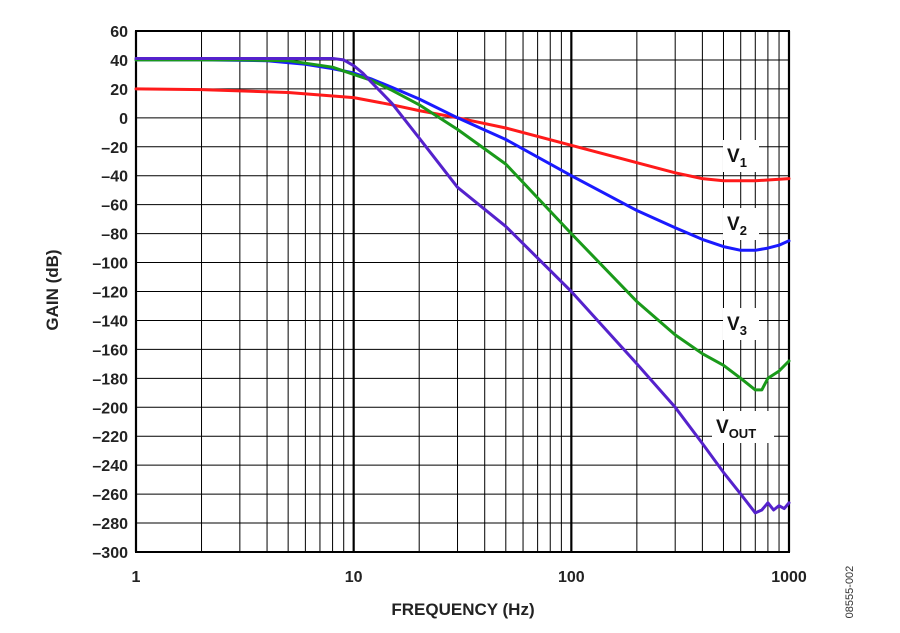 The width and height of the screenshot is (900, 633). Describe the element at coordinates (789, 577) in the screenshot. I see `x-tick-label: 1000` at that location.